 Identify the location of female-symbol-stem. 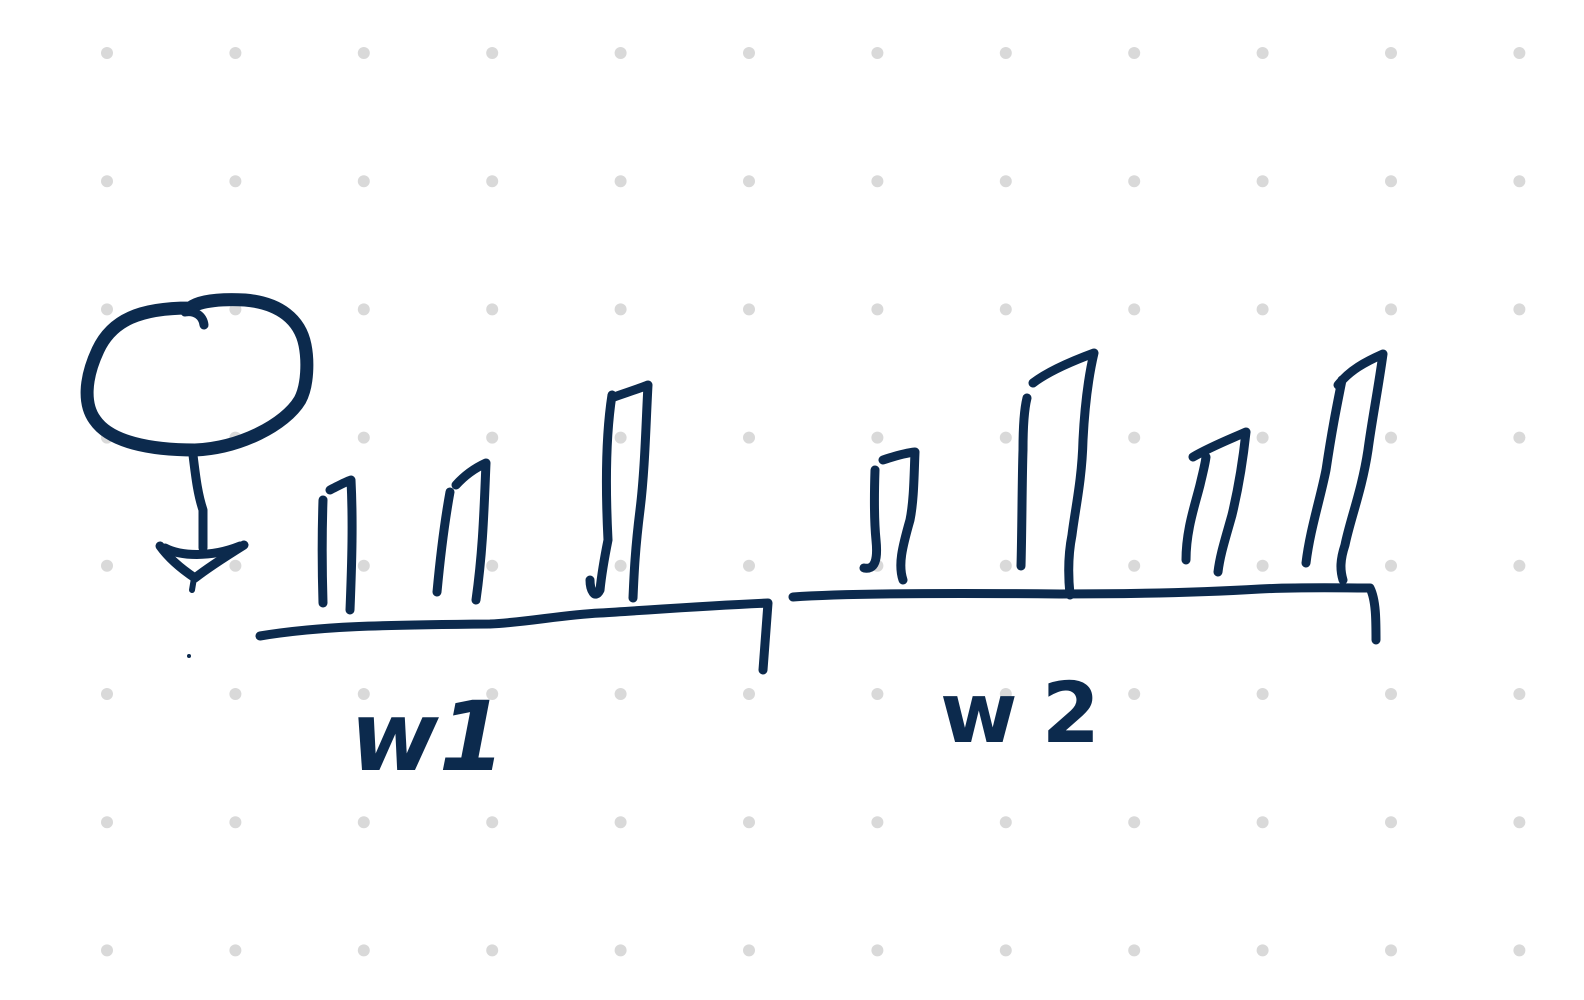
(198, 501).